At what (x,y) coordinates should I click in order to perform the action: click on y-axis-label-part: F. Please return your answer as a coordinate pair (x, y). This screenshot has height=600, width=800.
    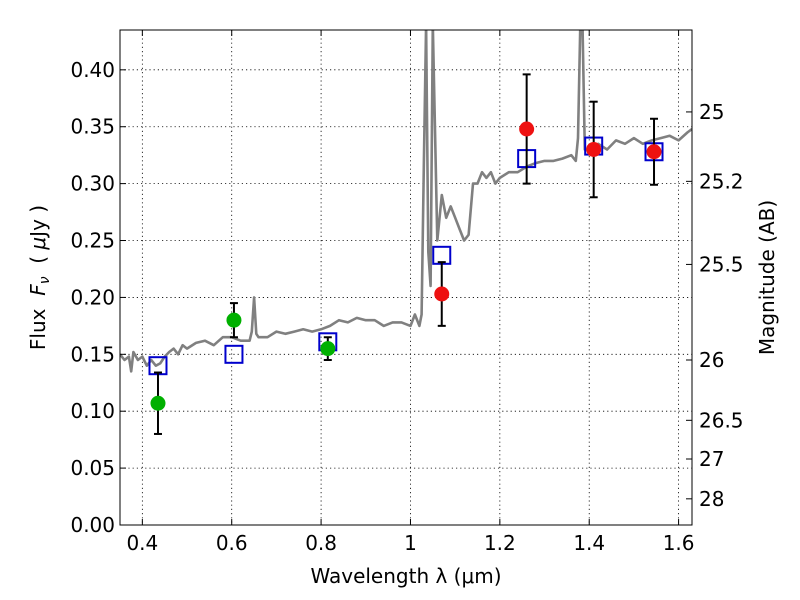
    Looking at the image, I should click on (38, 290).